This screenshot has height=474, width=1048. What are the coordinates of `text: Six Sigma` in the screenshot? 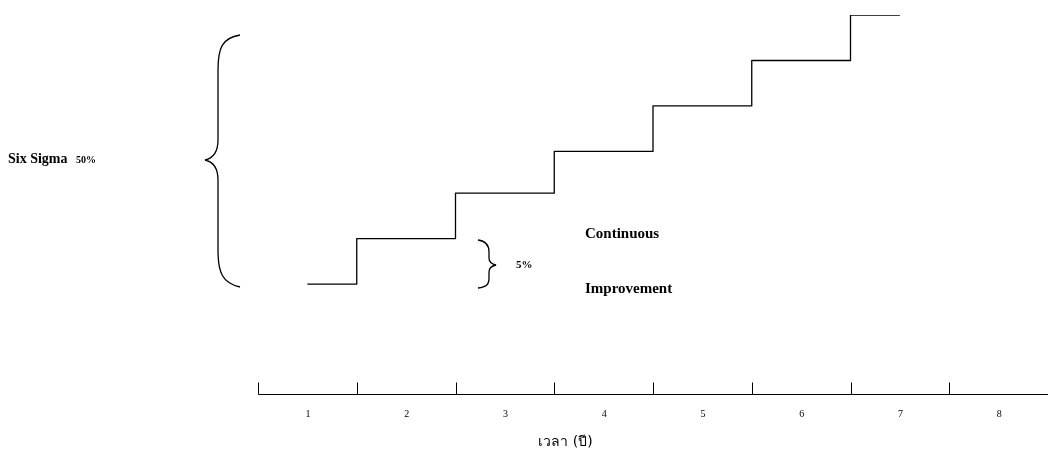 It's located at (38, 159).